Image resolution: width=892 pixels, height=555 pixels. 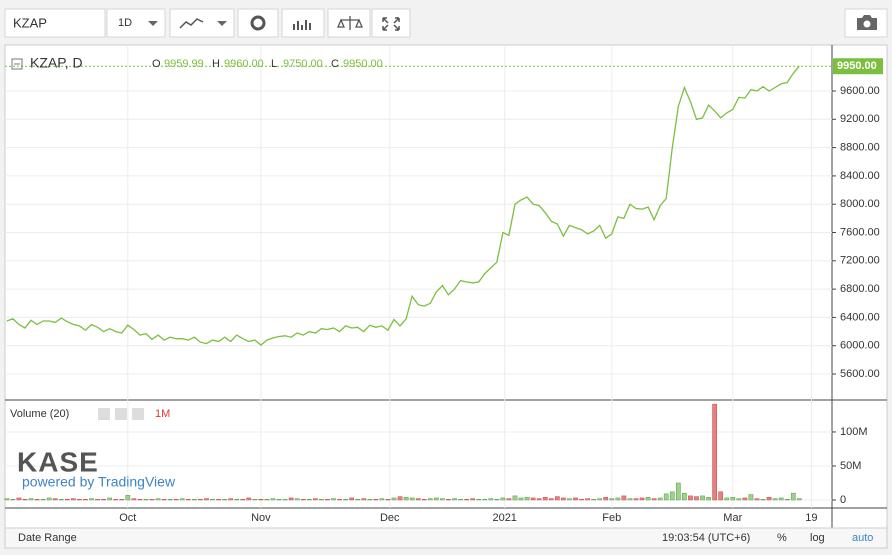 What do you see at coordinates (817, 538) in the screenshot?
I see `log-toggle: log` at bounding box center [817, 538].